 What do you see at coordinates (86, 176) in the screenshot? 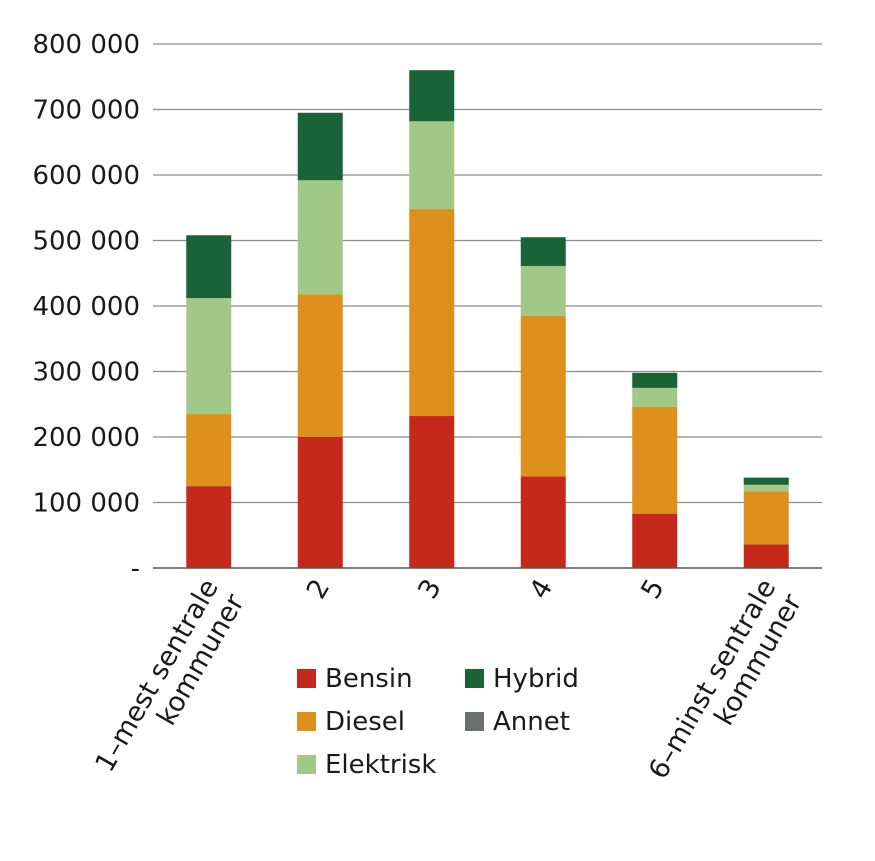
I see `y-tick-label: 600 000` at bounding box center [86, 176].